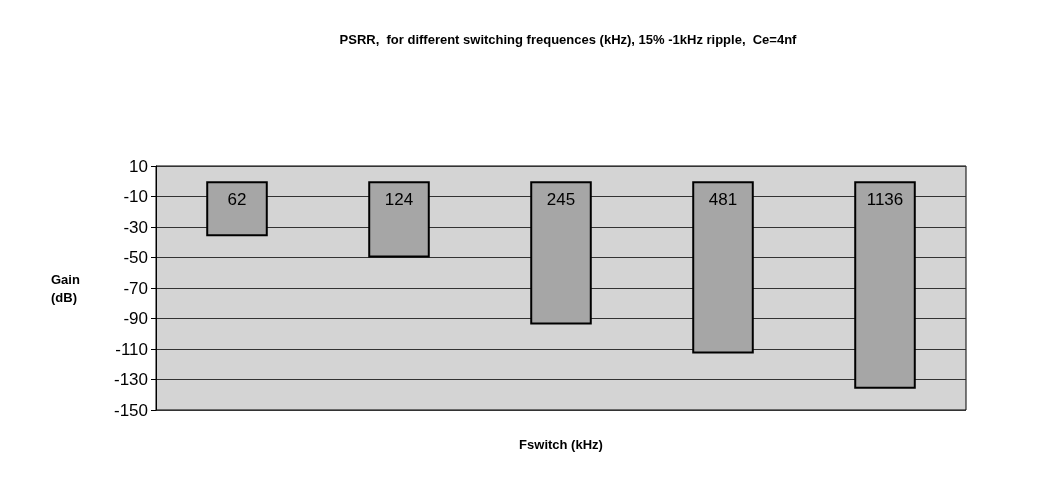  I want to click on y-tick-label: -30, so click(135, 227).